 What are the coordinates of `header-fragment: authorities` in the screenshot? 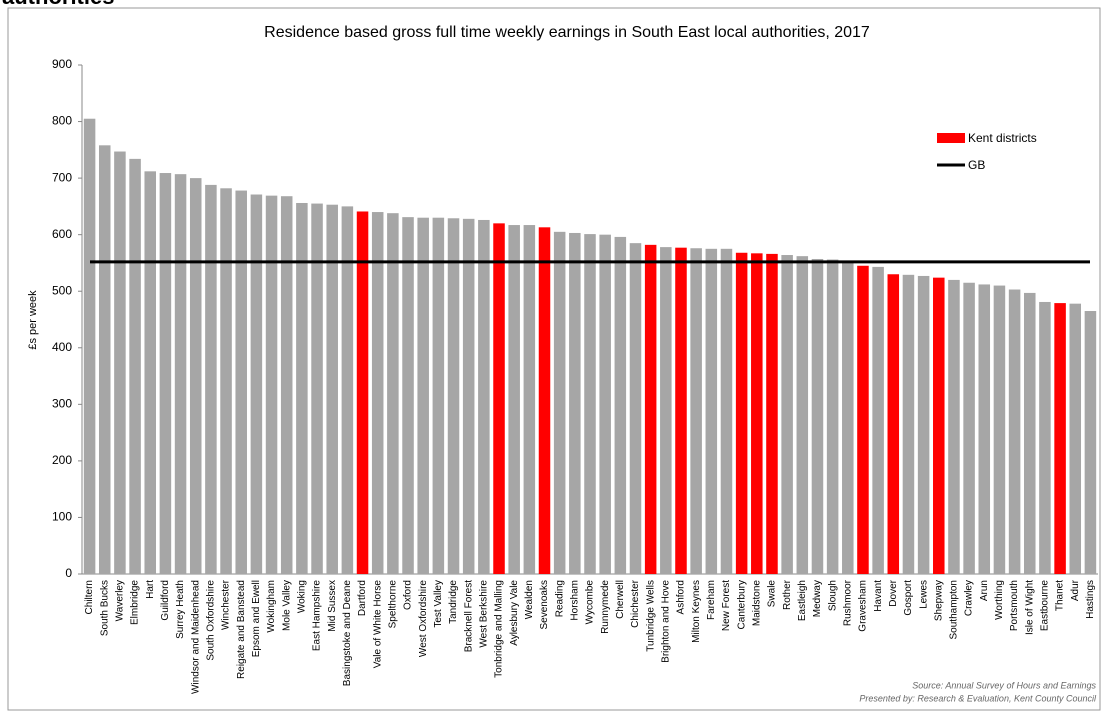 It's located at (58, 4).